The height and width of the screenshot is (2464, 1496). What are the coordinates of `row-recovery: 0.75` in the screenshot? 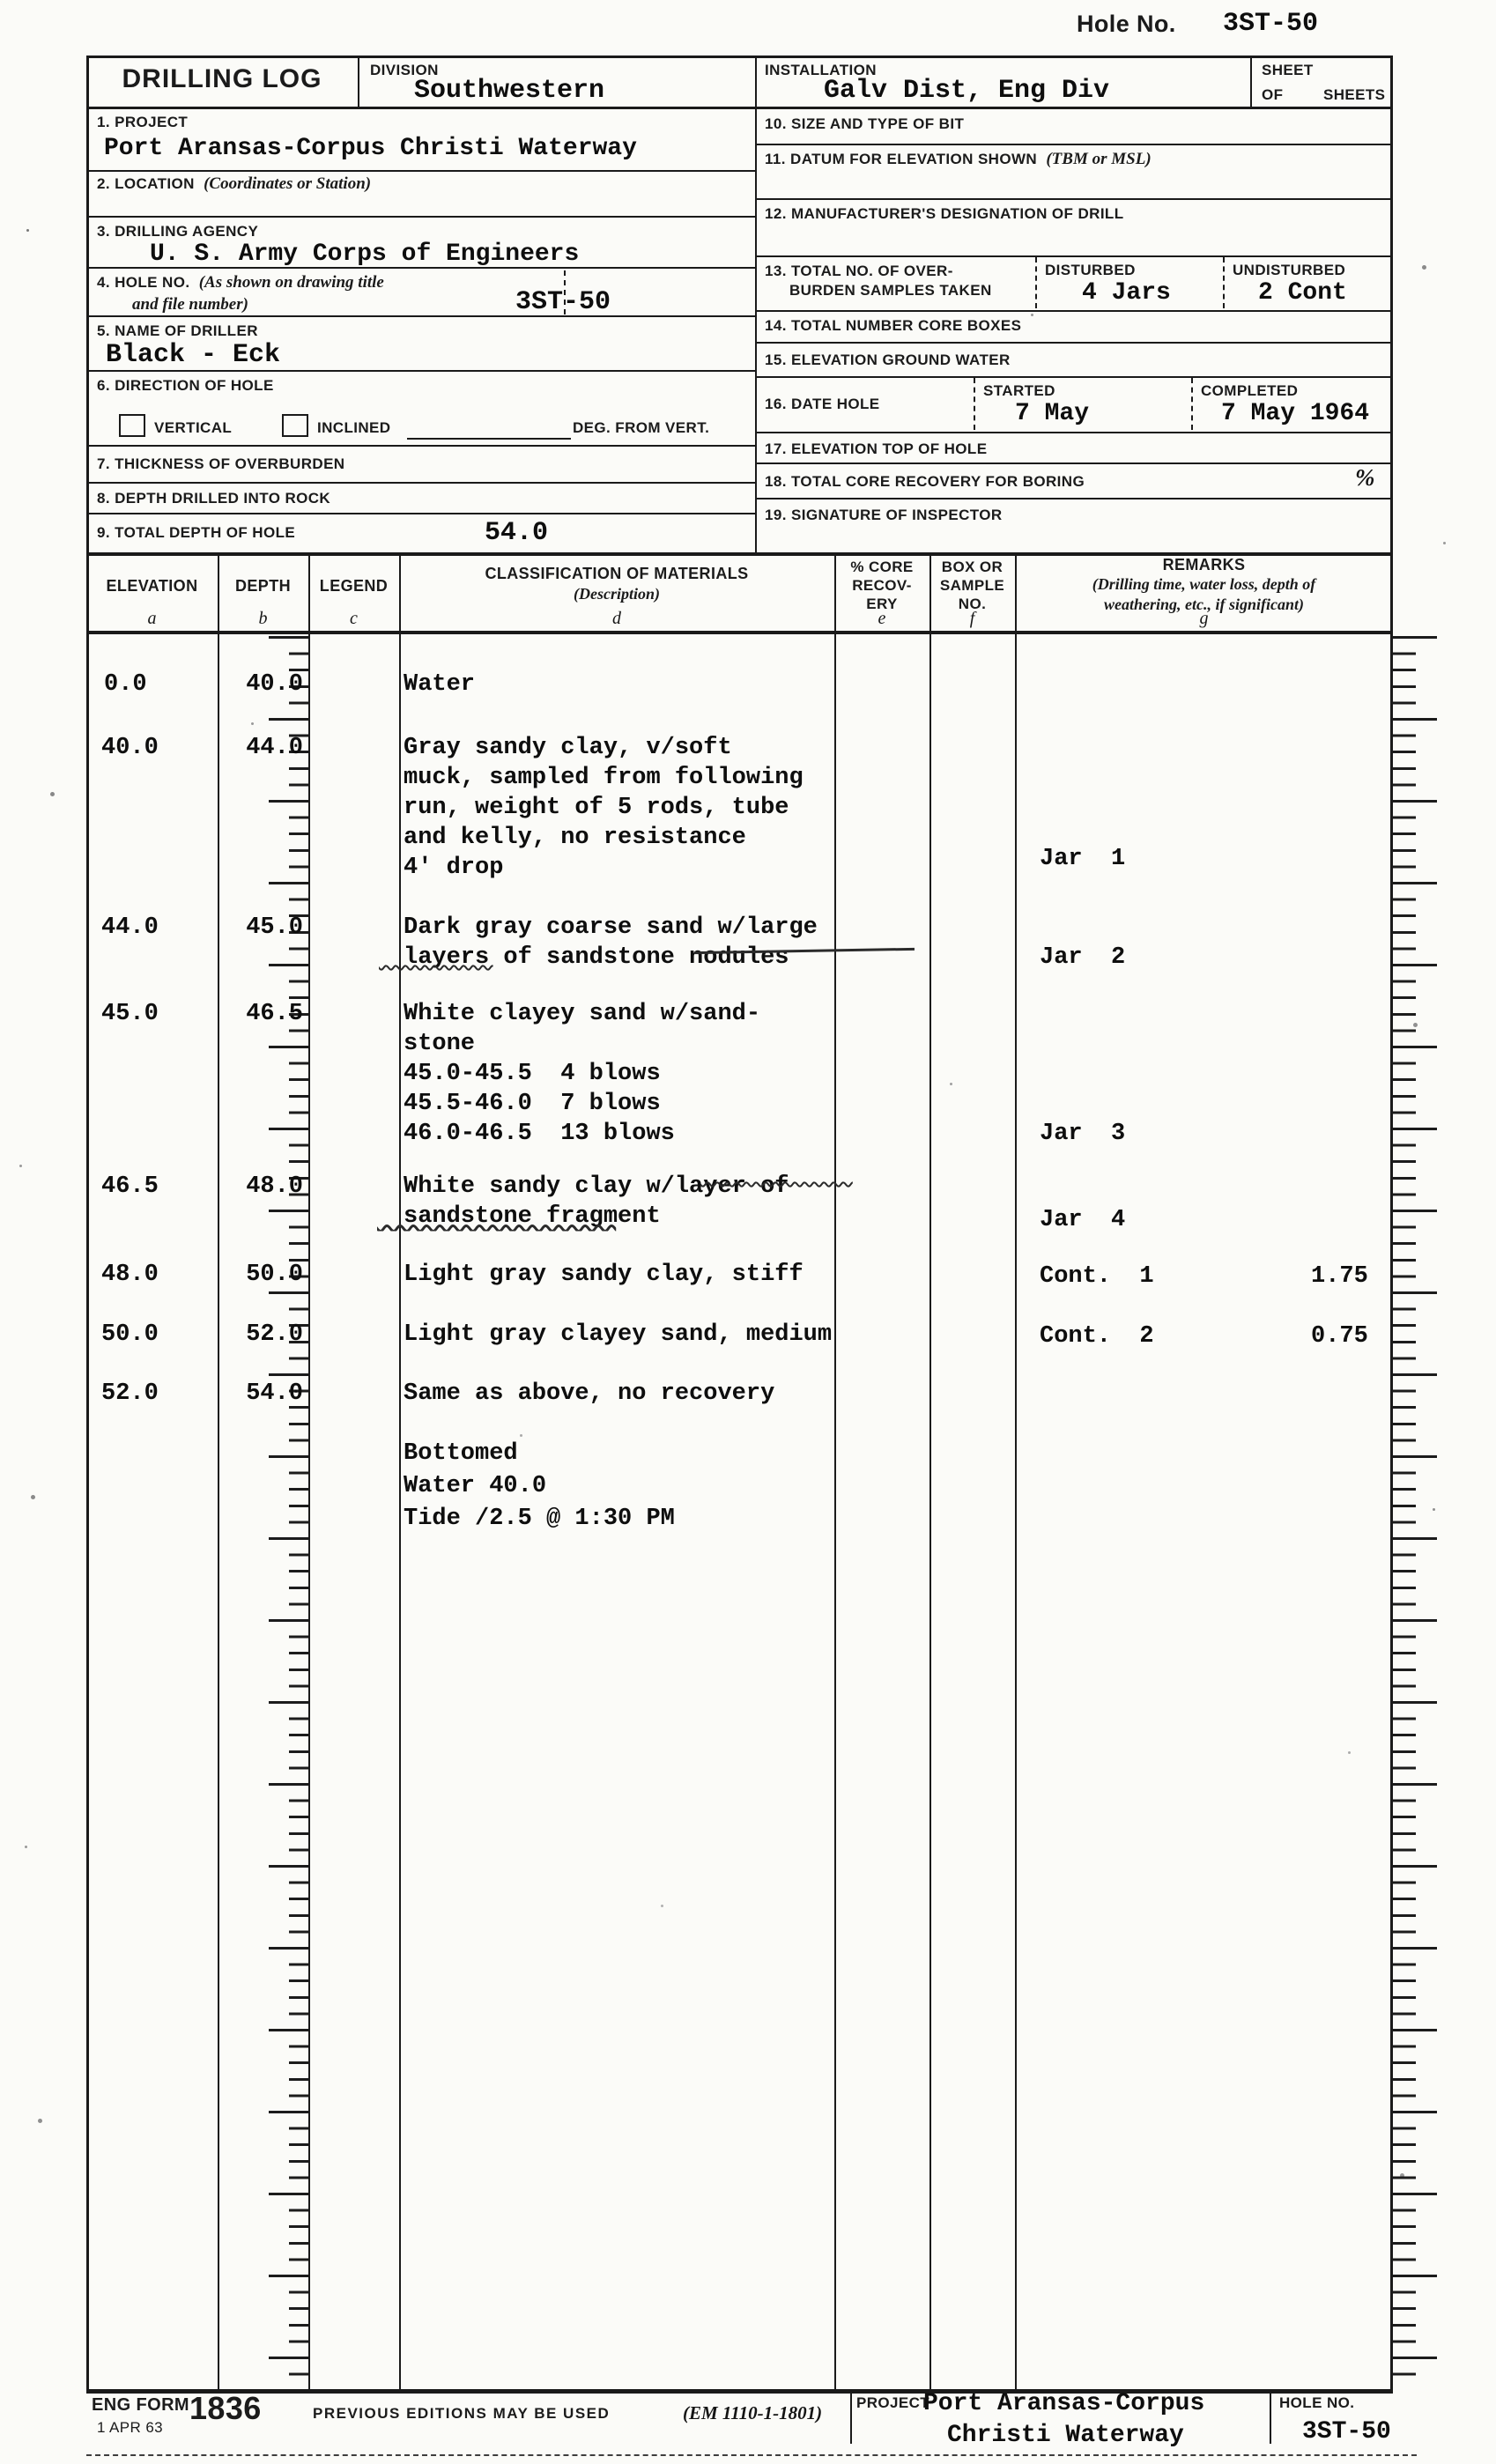 It's located at (1339, 1336).